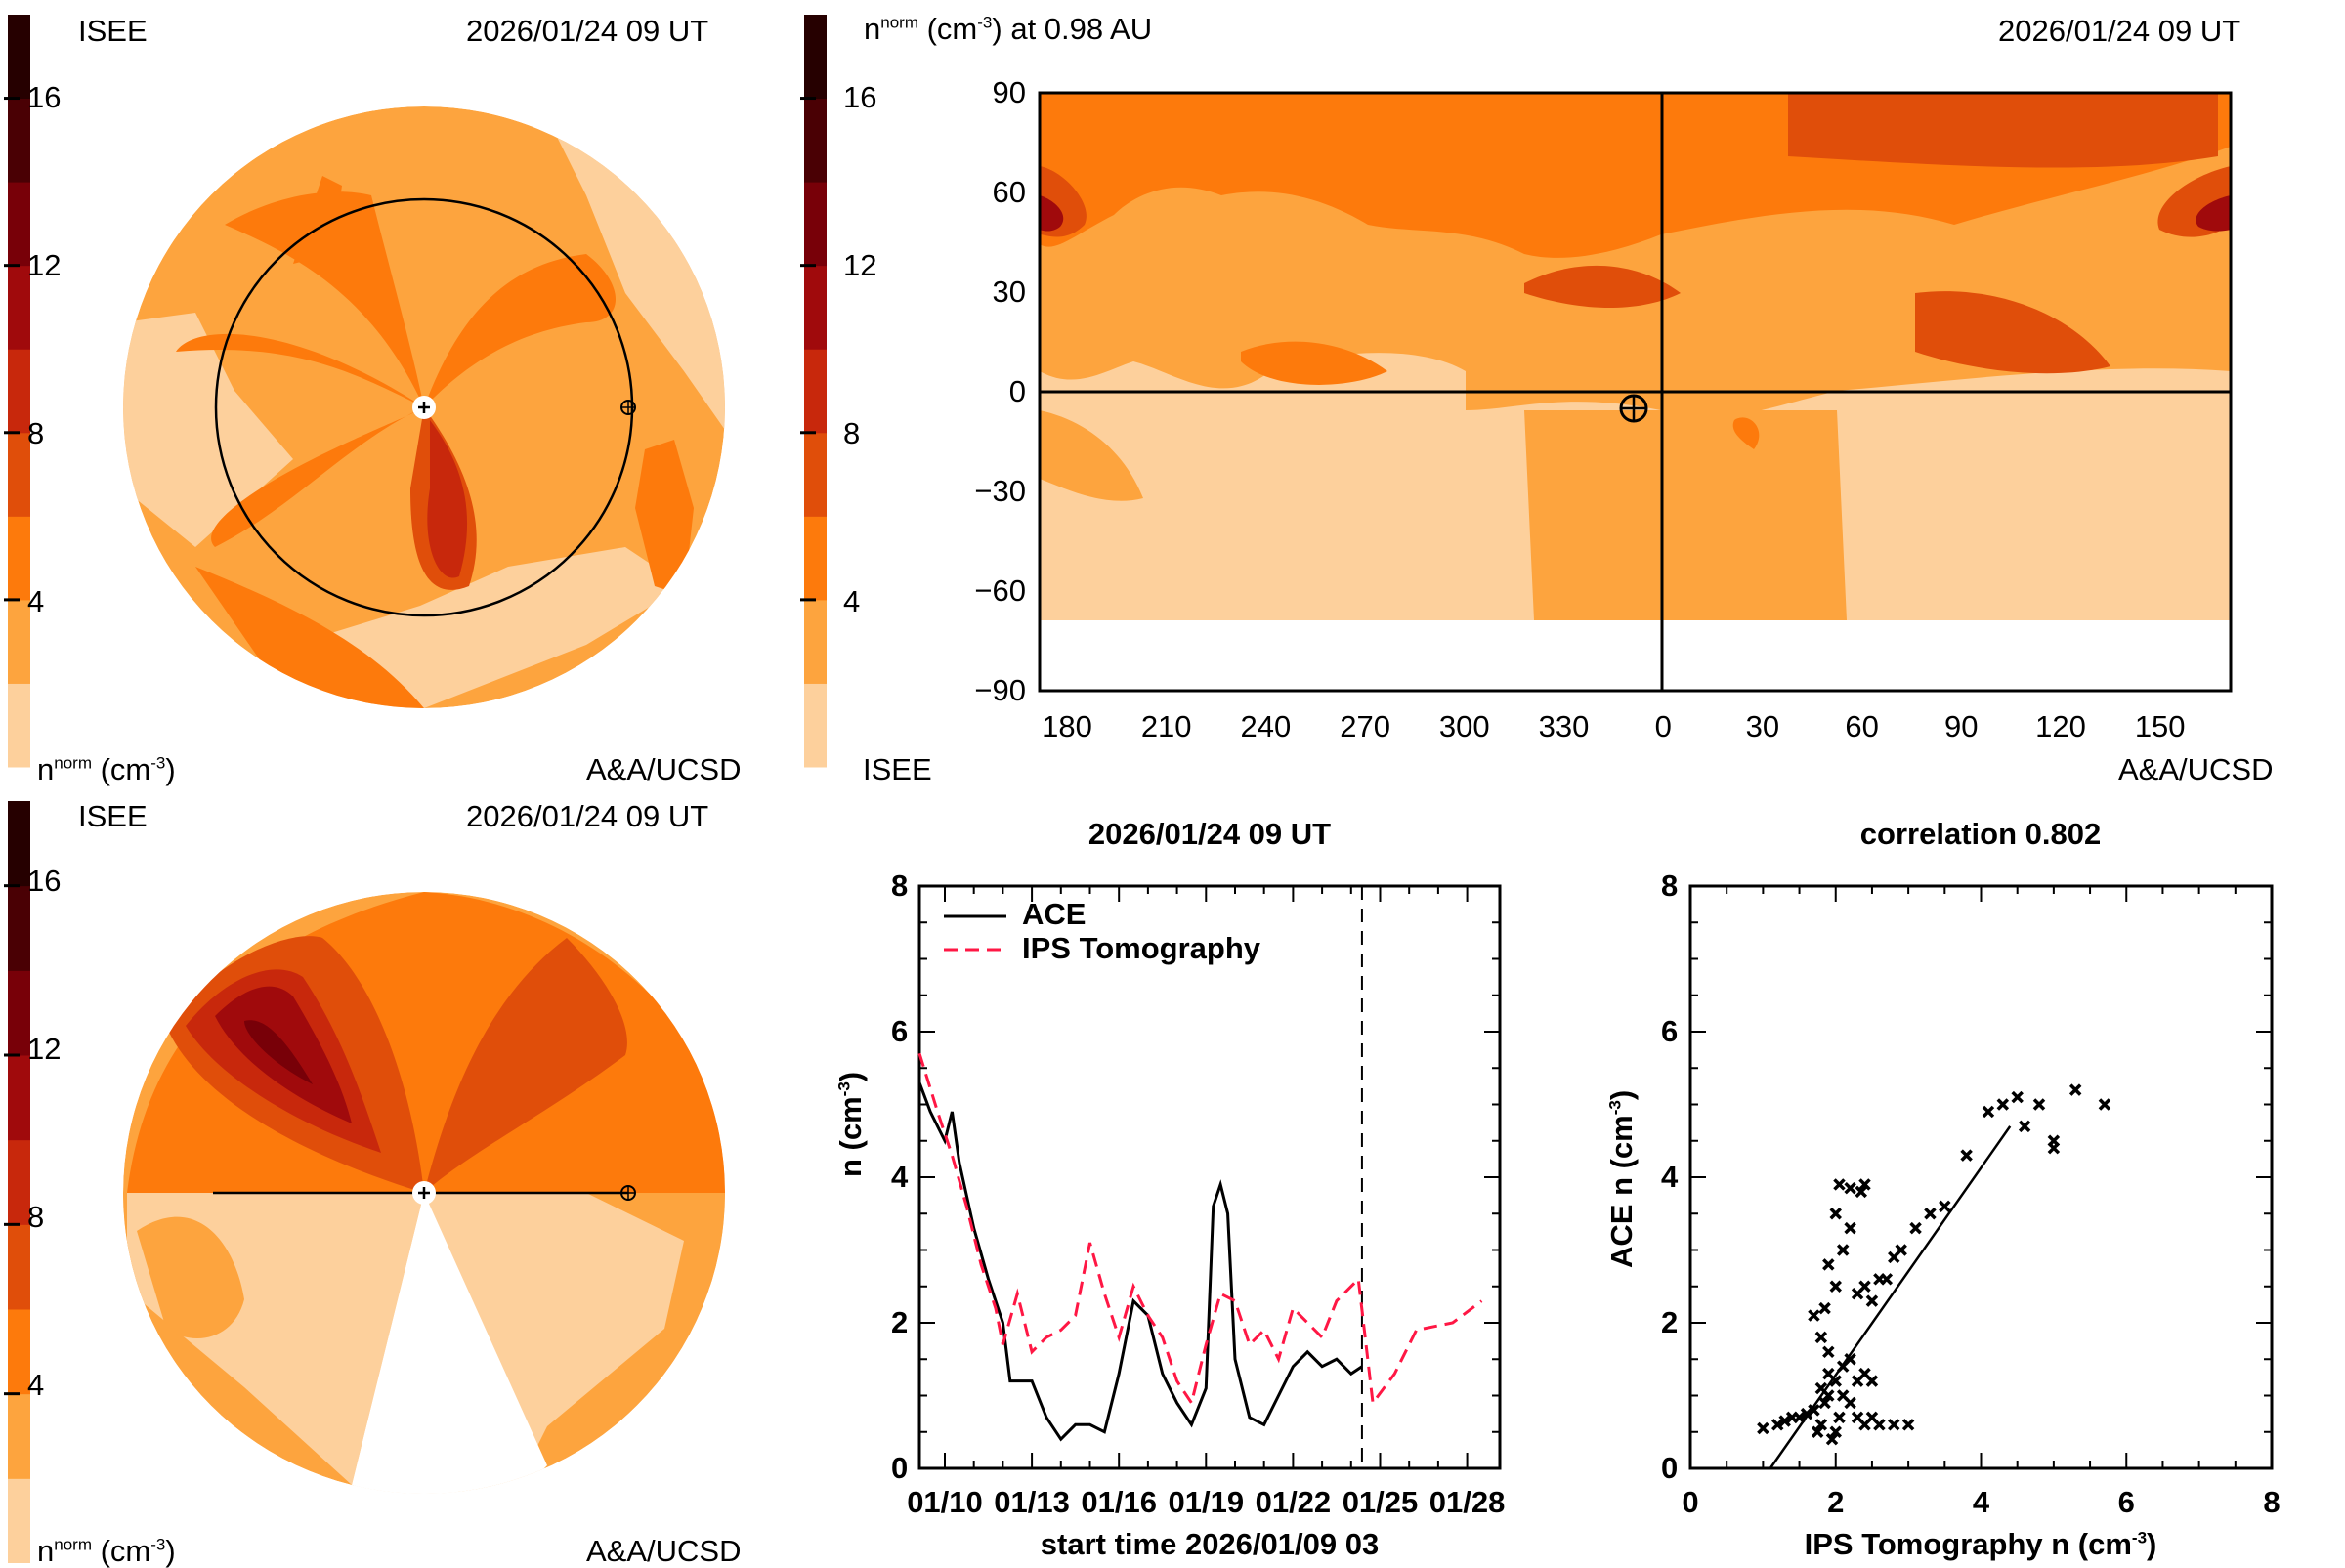 The image size is (2345, 1568). Describe the element at coordinates (17, 1182) in the screenshot. I see `colorbar-bottom-left` at that location.